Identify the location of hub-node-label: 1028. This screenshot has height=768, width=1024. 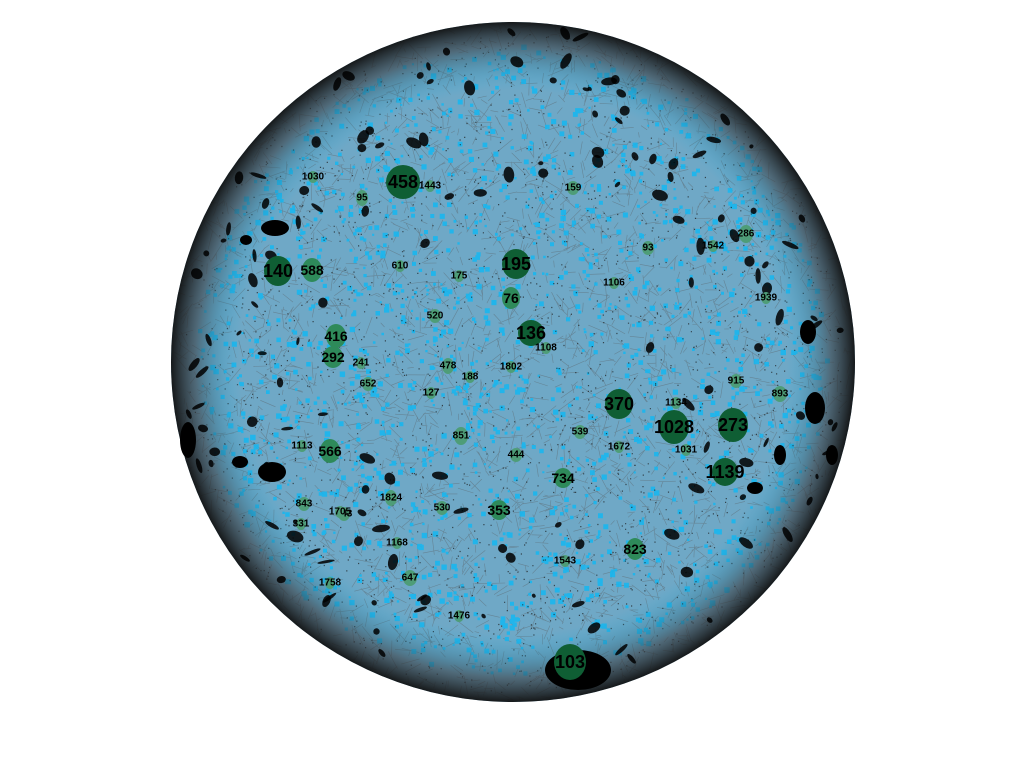
(674, 427).